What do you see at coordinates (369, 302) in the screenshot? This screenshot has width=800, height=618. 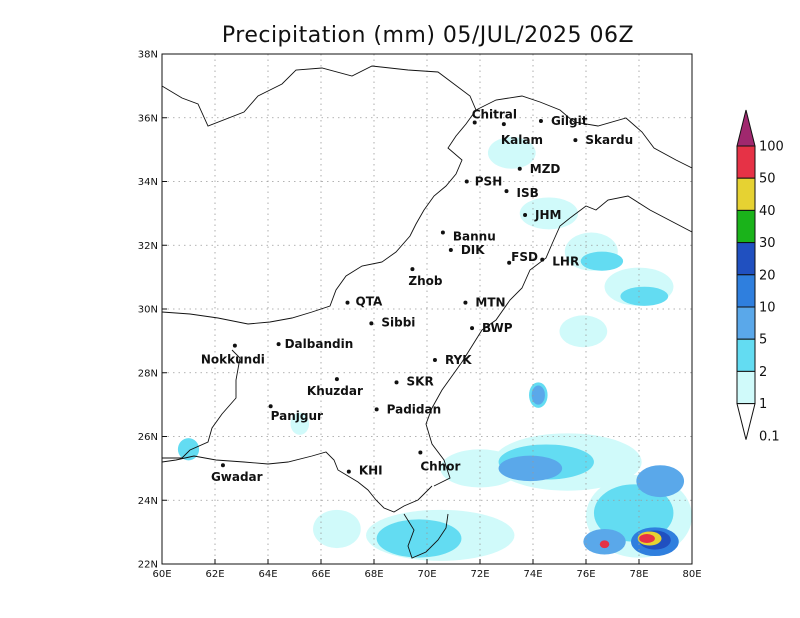 I see `city-label: QTA` at bounding box center [369, 302].